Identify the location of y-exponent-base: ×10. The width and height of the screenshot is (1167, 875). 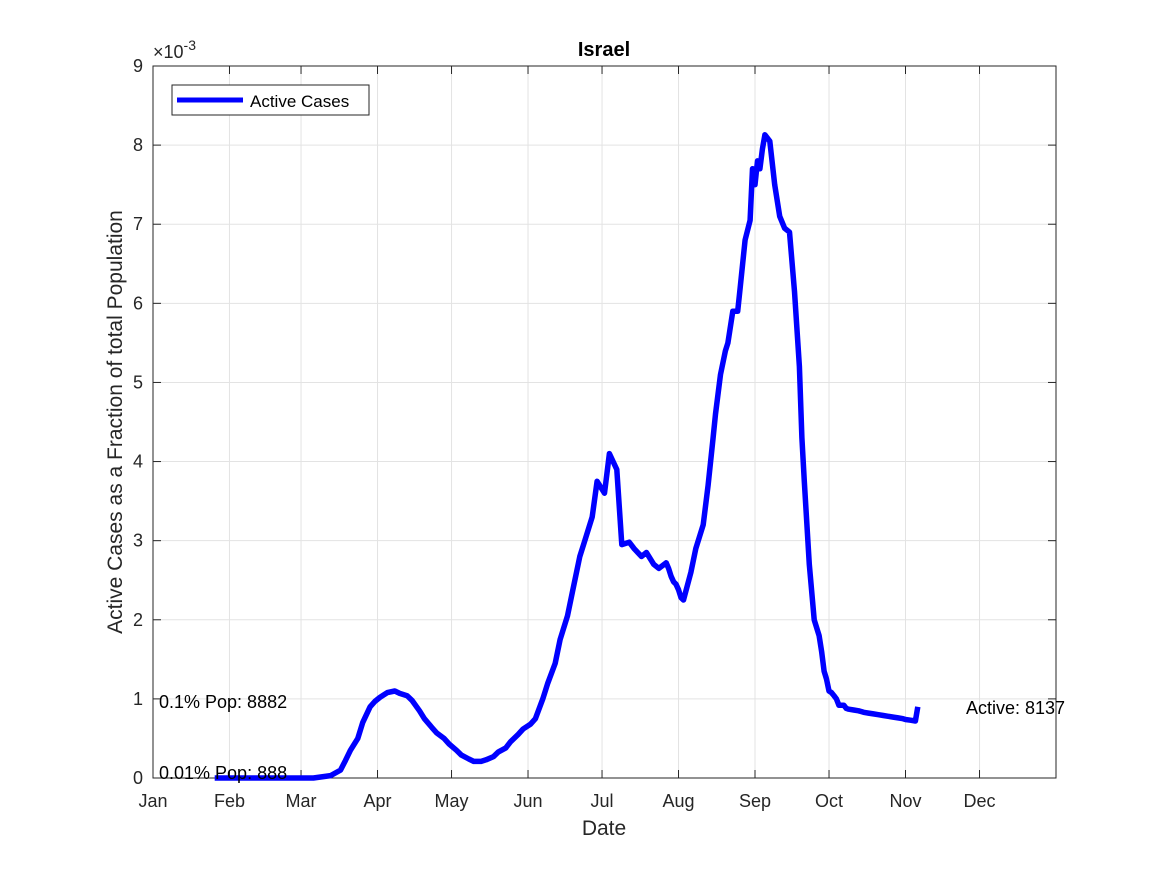
(168, 52).